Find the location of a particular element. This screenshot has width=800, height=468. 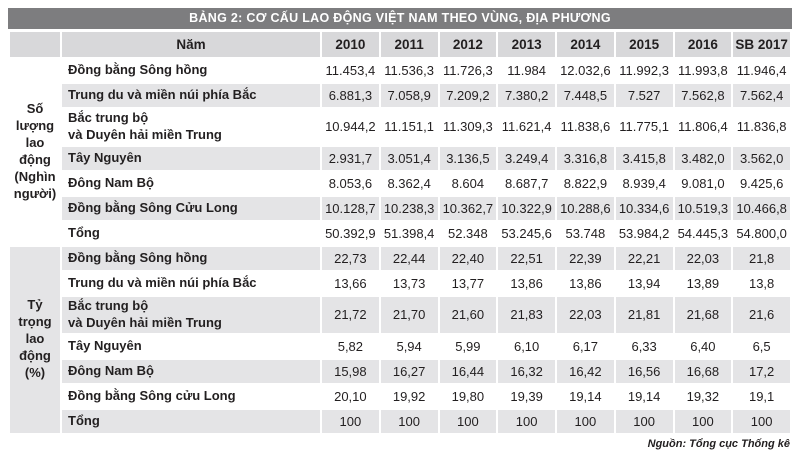

value-cell: 11.992,3 is located at coordinates (644, 70).